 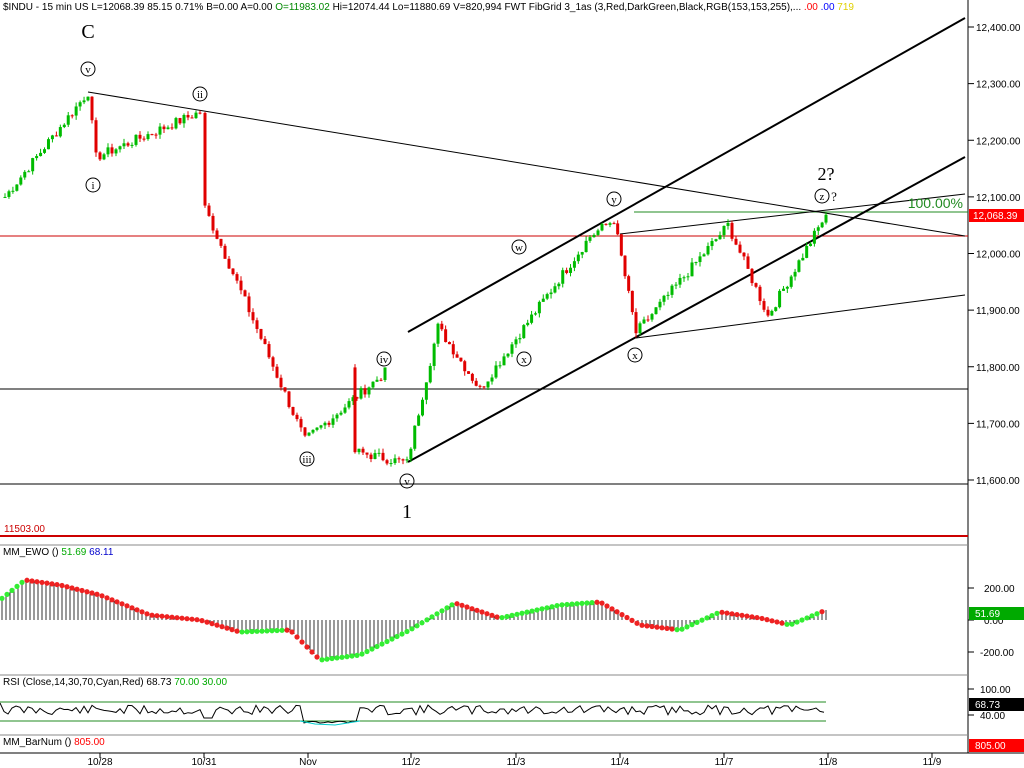 I want to click on red-value: .00, so click(x=810, y=7).